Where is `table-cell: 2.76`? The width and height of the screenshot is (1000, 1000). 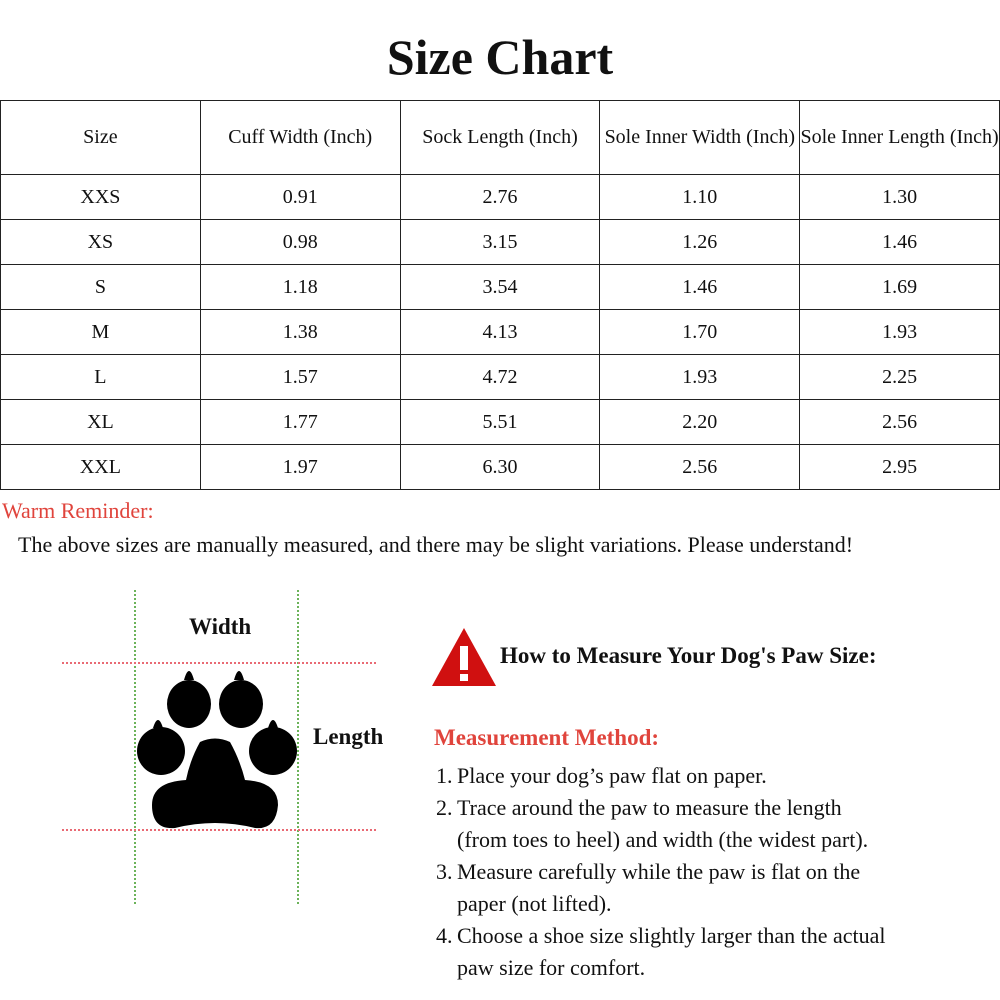 table-cell: 2.76 is located at coordinates (500, 197).